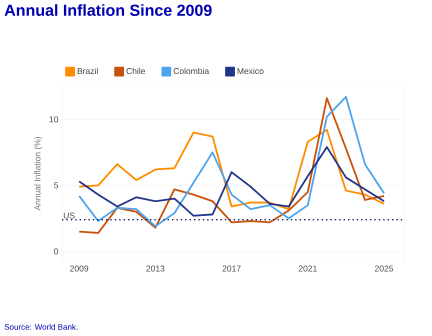  I want to click on x-tick-label: 2025, so click(384, 269).